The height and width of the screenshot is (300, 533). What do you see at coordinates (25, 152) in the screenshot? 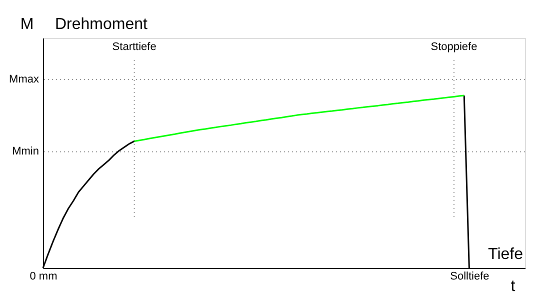
I see `ref-line-label: Mmin` at bounding box center [25, 152].